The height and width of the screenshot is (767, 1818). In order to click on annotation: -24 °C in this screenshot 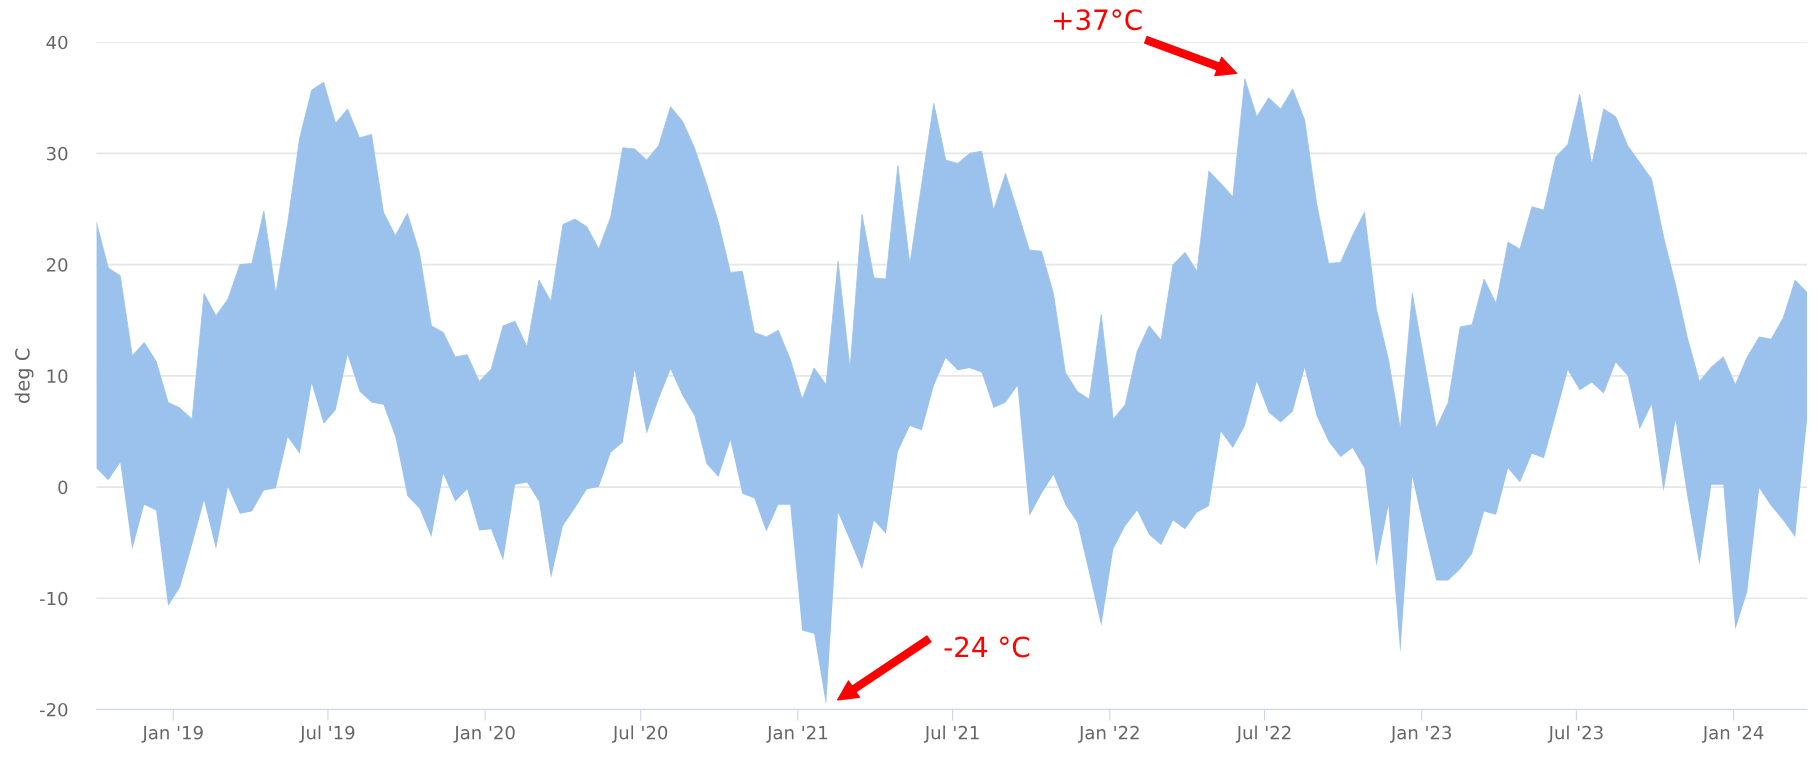, I will do `click(987, 647)`.